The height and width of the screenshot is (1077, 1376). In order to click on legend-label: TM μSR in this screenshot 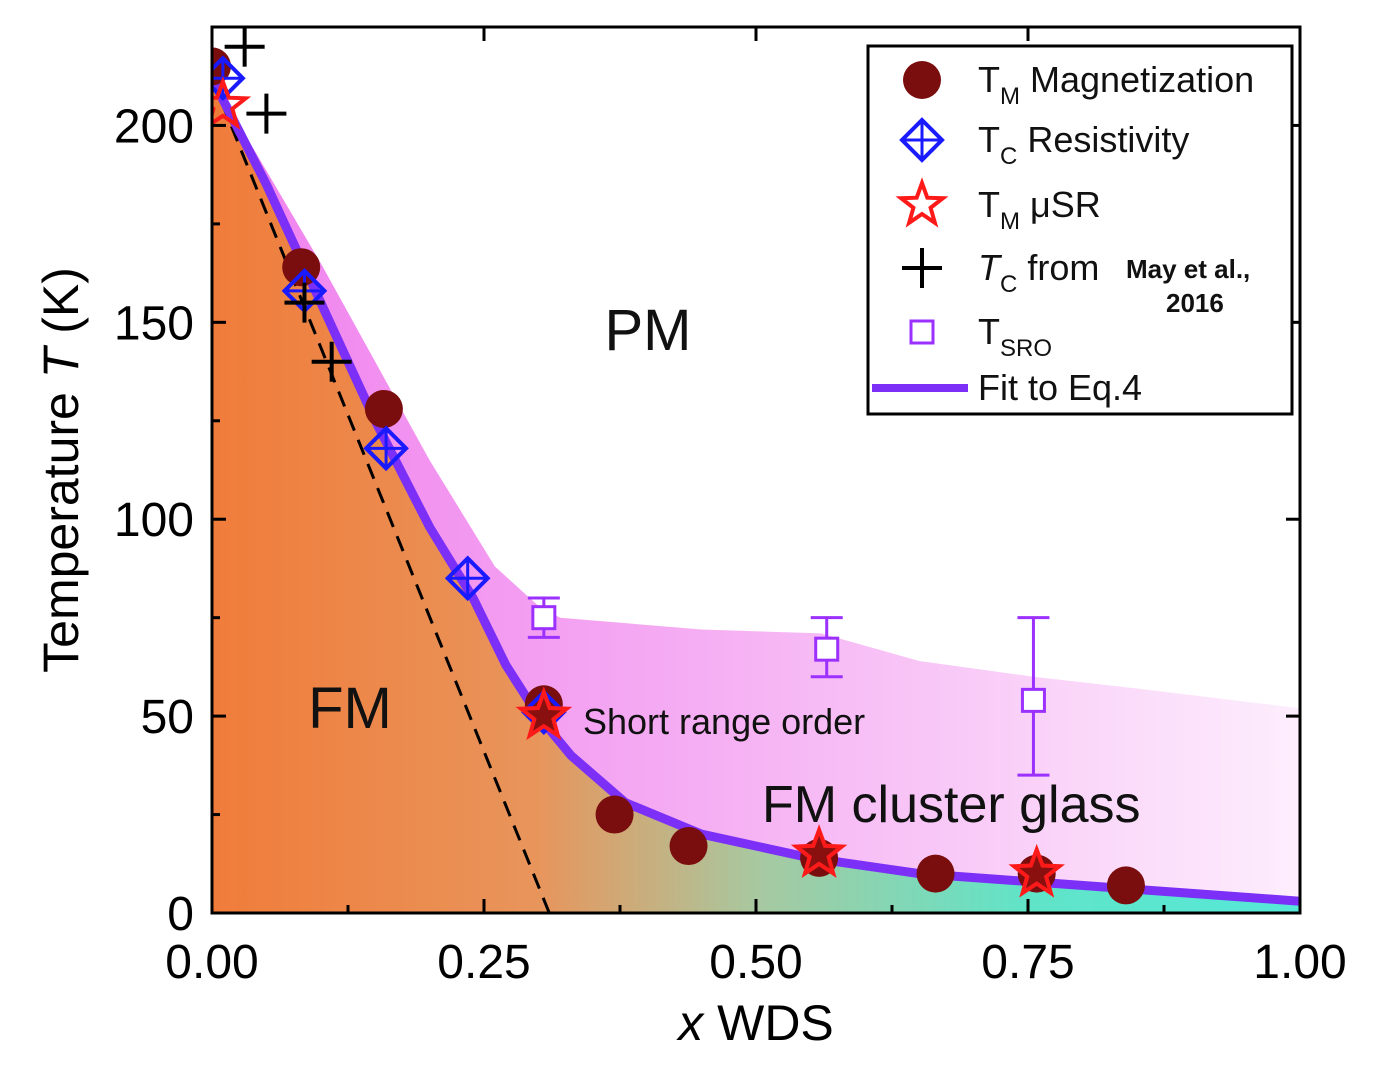, I will do `click(1039, 209)`.